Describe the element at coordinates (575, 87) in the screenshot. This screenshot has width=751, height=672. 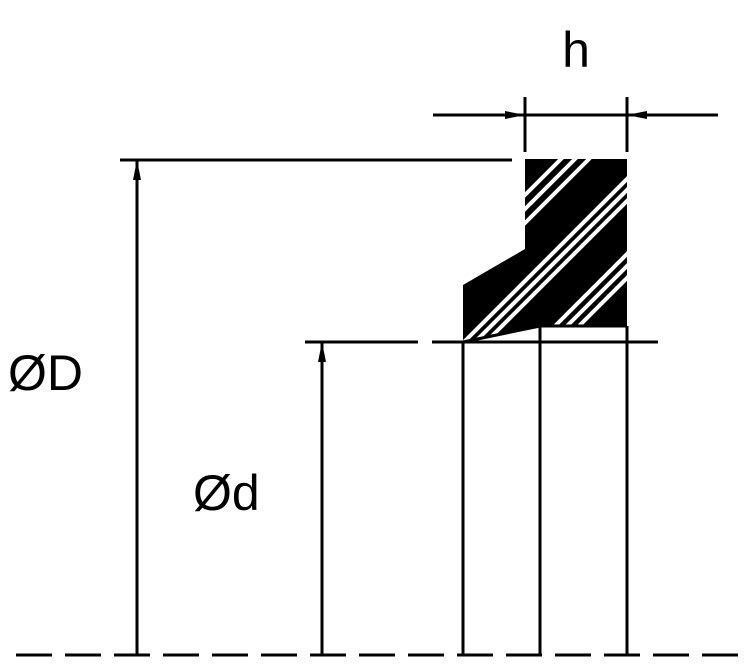
I see `h-dimension: h` at that location.